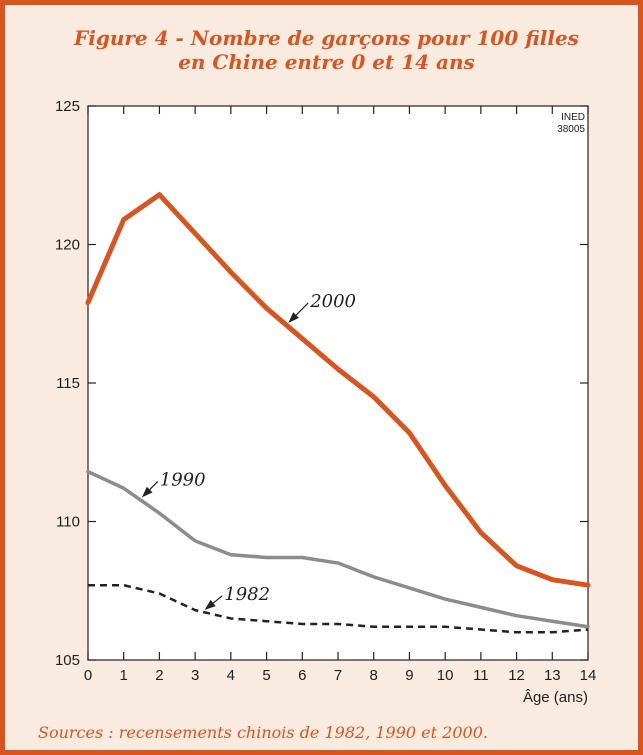  What do you see at coordinates (195, 675) in the screenshot?
I see `x-tick-label: 3` at bounding box center [195, 675].